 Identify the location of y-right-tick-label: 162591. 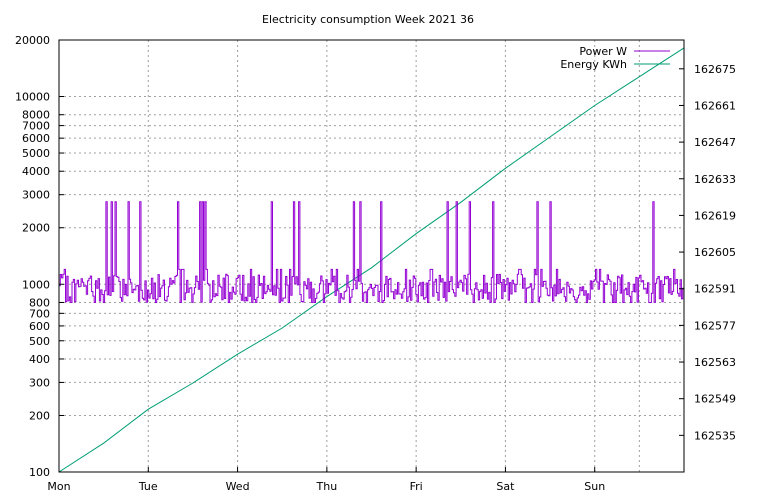
(715, 289).